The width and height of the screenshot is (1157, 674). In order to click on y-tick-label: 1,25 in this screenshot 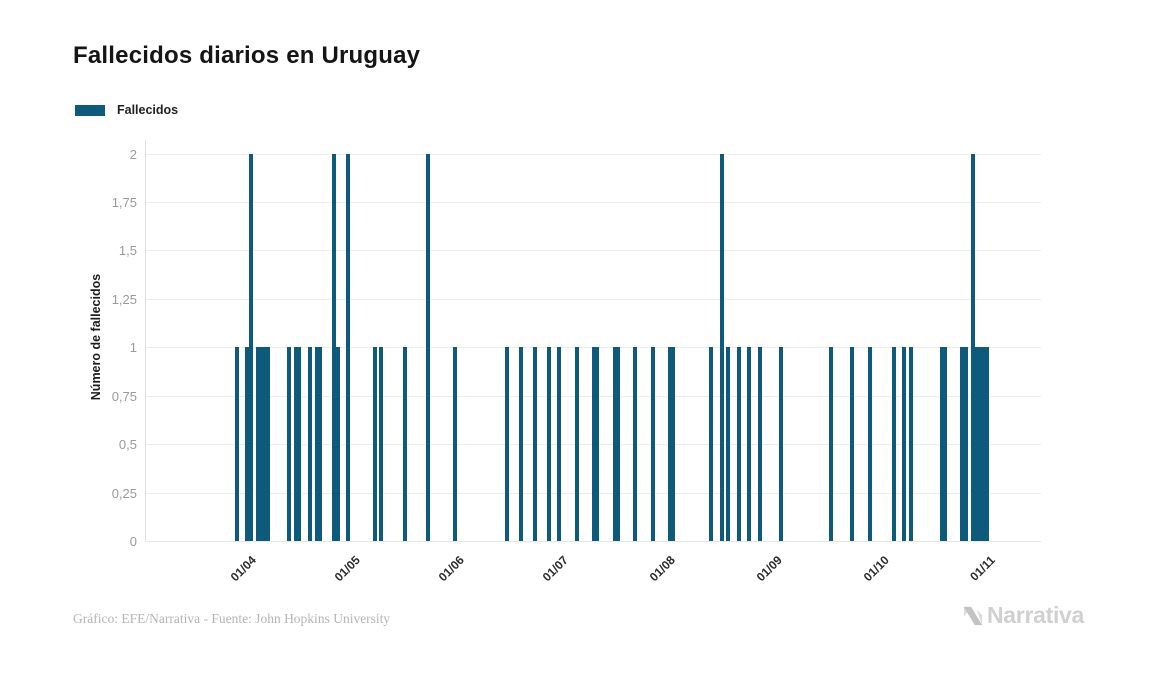, I will do `click(124, 299)`.